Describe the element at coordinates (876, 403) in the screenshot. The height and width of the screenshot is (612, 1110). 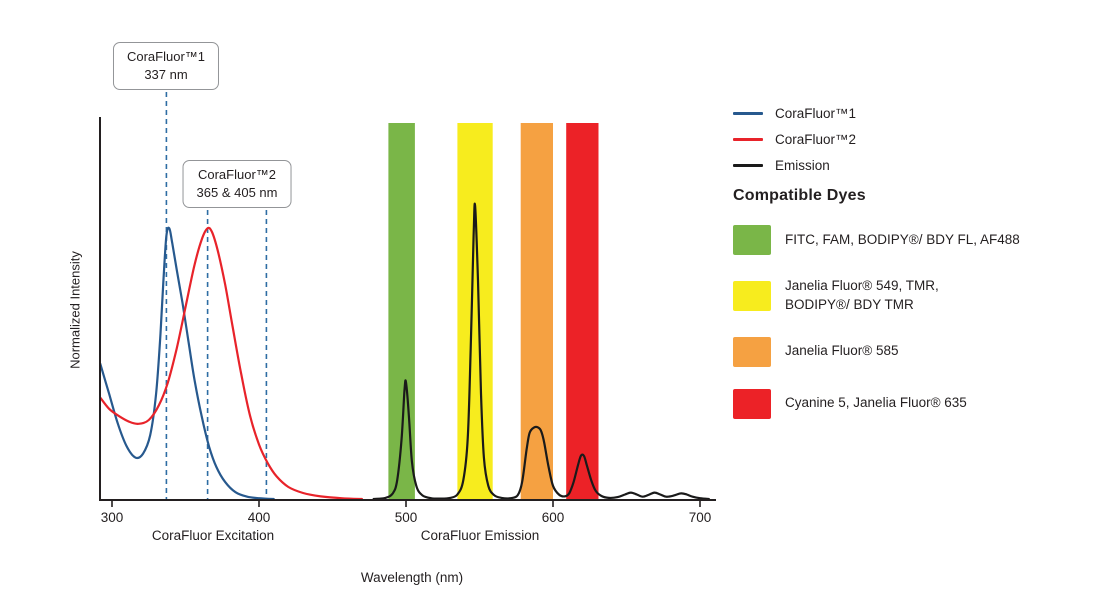
I see `dye-label: Cyanine 5, Janelia Fluor® 635` at that location.